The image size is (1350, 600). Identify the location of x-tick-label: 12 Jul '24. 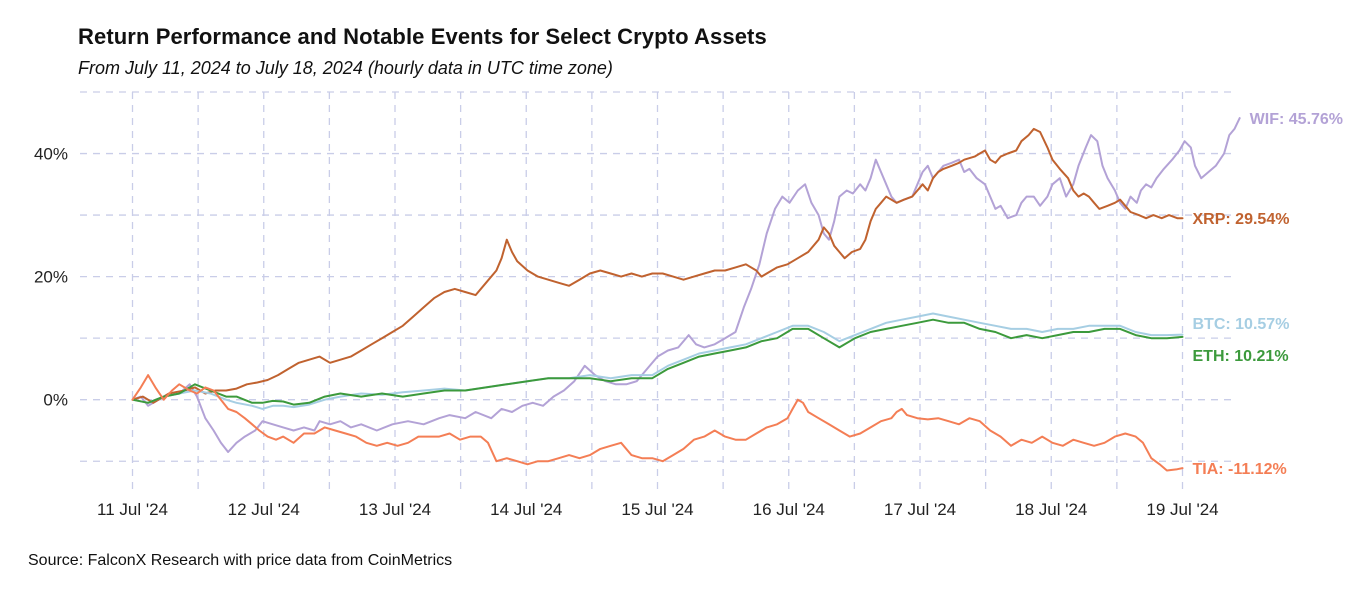
(264, 509).